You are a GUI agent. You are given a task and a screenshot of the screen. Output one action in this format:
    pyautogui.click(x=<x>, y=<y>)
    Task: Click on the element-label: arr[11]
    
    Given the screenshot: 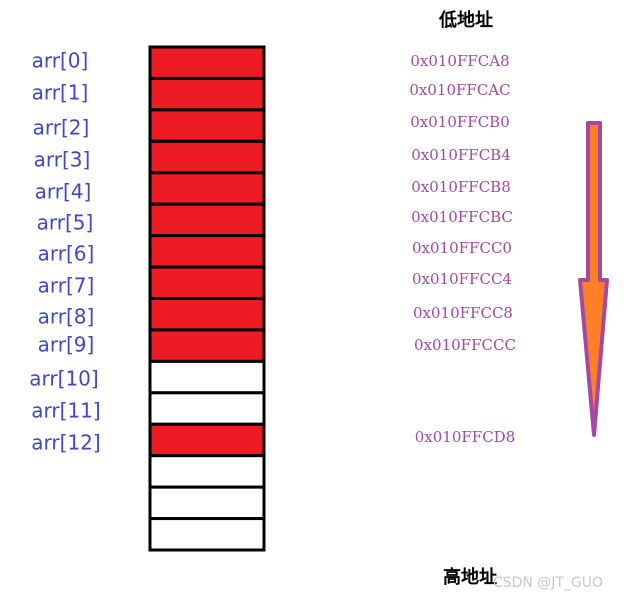 What is the action you would take?
    pyautogui.click(x=65, y=411)
    